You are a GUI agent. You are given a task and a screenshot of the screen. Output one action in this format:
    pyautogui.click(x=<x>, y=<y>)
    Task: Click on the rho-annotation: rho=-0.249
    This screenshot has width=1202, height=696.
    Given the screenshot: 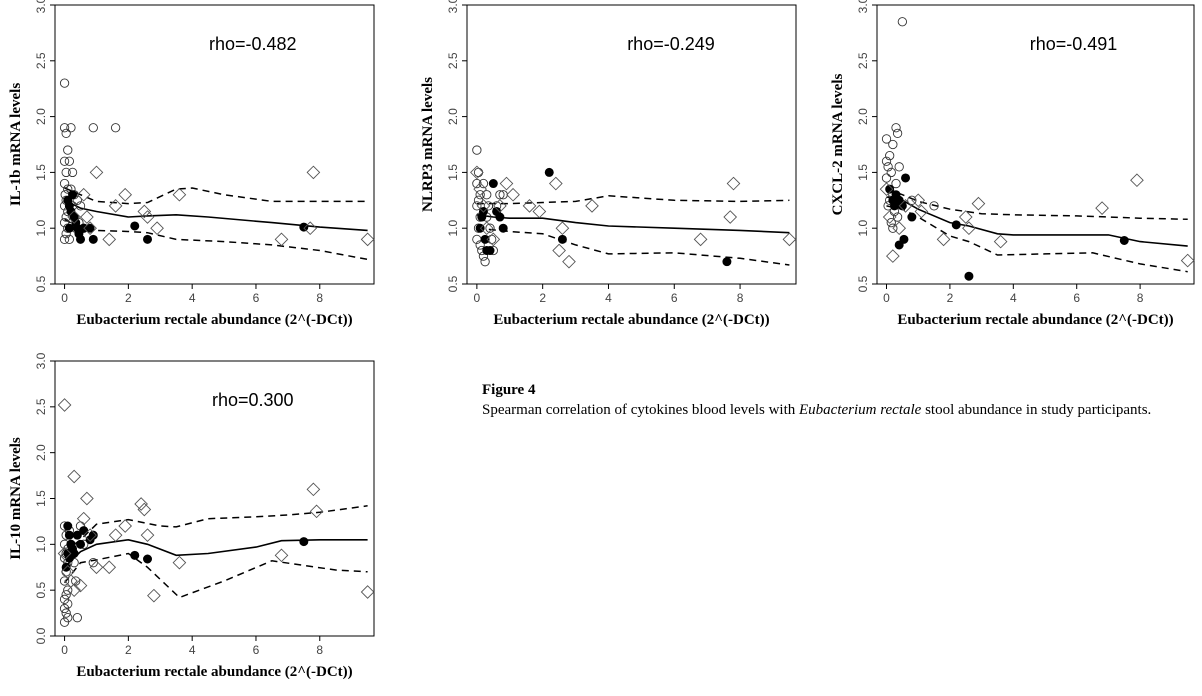 What is the action you would take?
    pyautogui.click(x=671, y=44)
    